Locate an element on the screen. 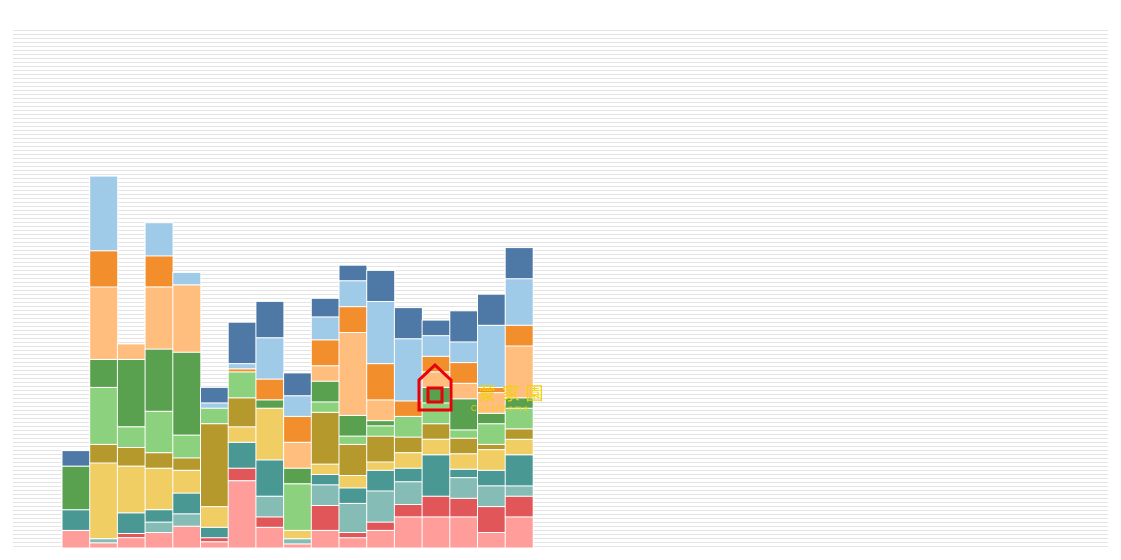  watermark-logo: 蒙 家 園 ContrHome is located at coordinates (480, 387).